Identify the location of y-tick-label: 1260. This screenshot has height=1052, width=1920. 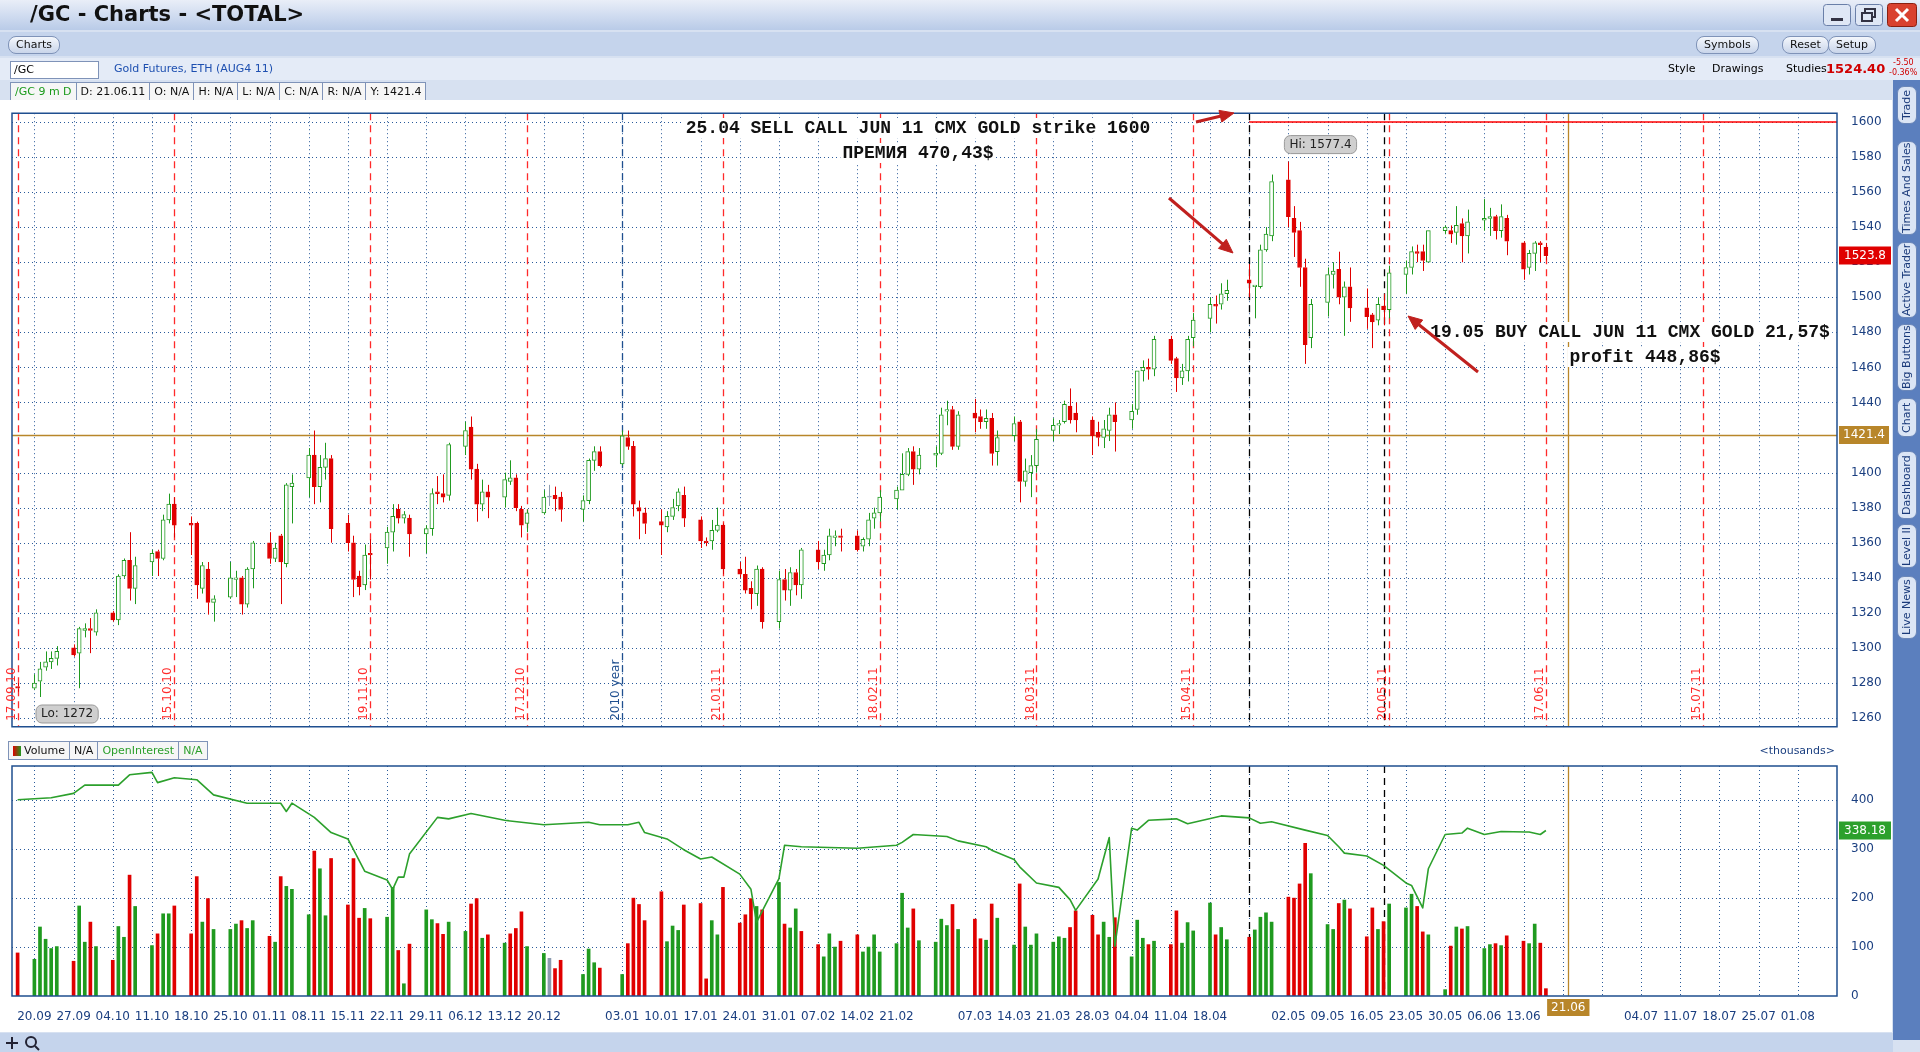
(1866, 717).